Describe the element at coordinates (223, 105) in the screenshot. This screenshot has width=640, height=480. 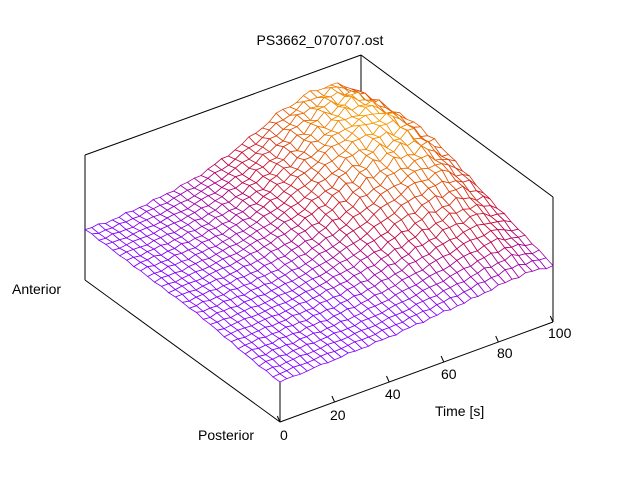
I see `box-edge-top-back` at that location.